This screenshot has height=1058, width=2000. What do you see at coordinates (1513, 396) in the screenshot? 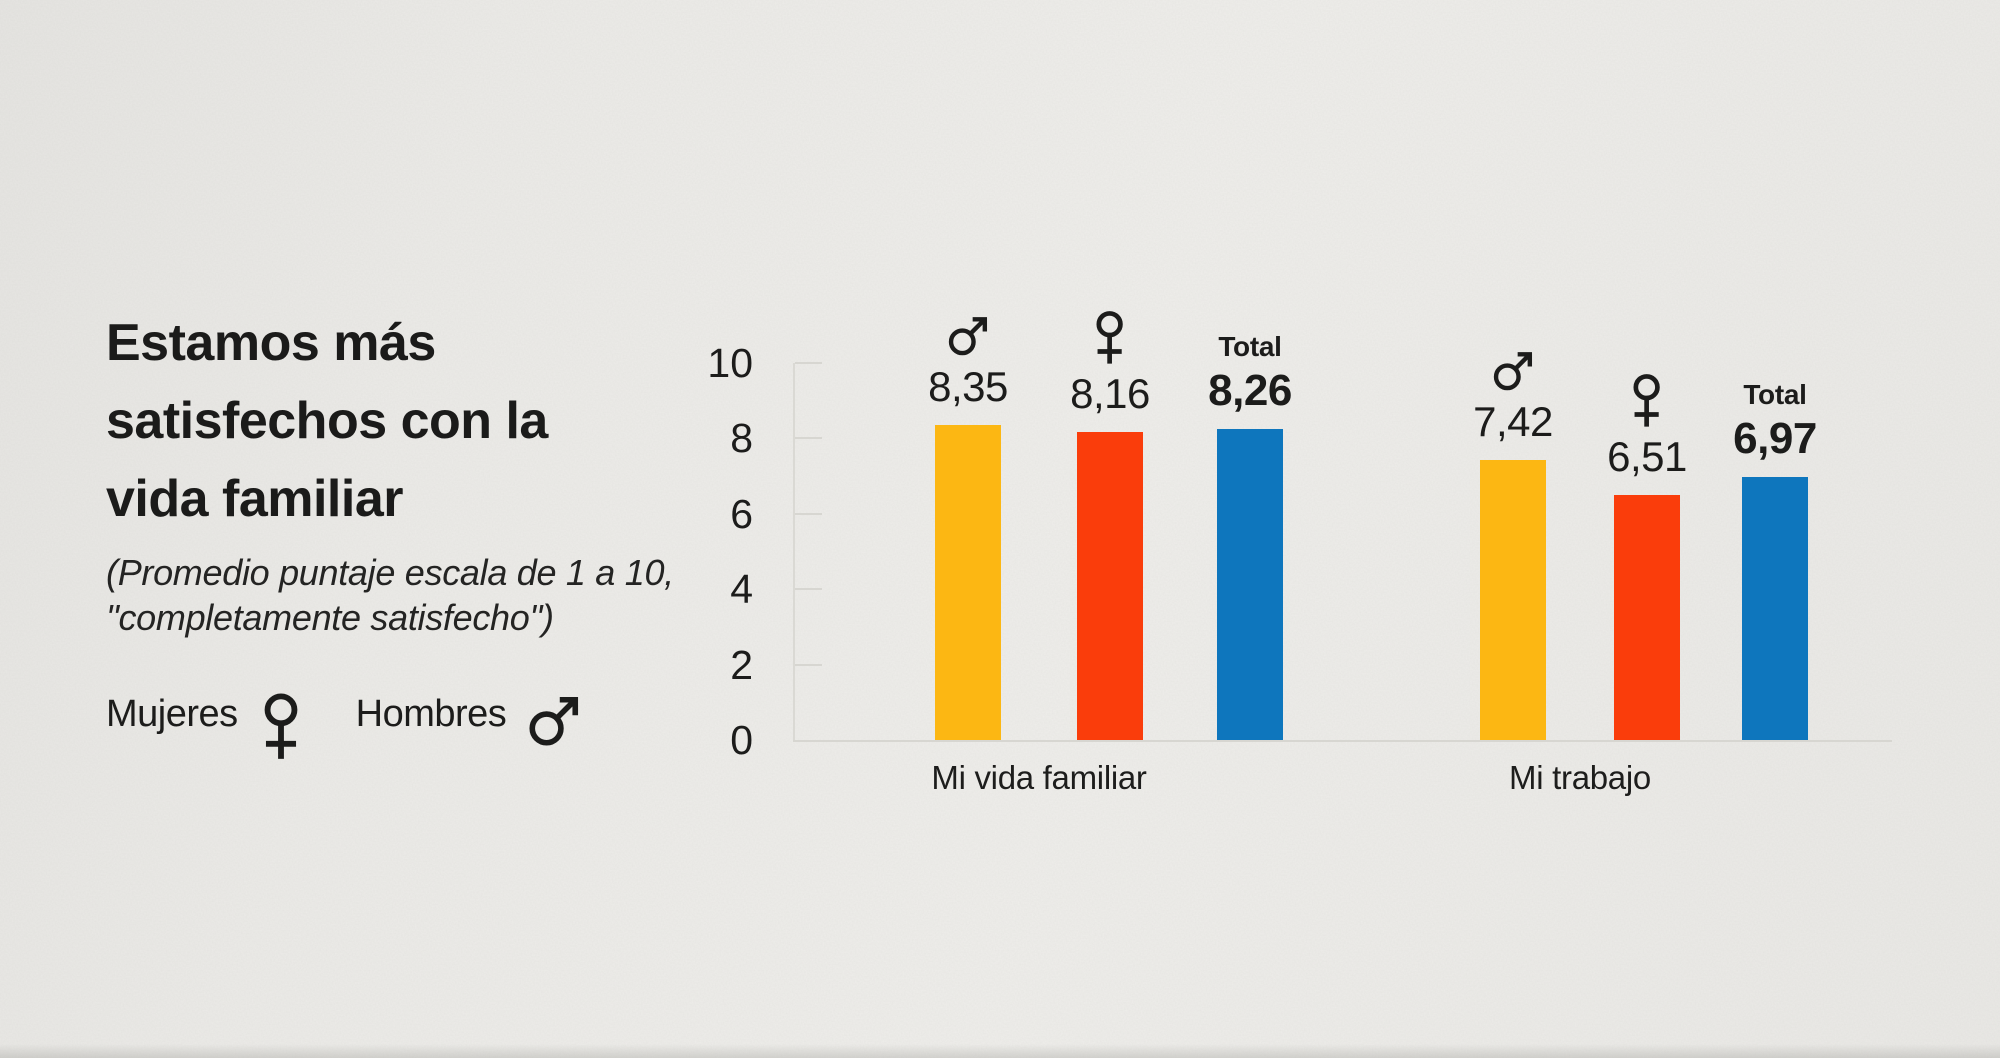
I see `bar-annotation-male-group2: 7,42` at bounding box center [1513, 396].